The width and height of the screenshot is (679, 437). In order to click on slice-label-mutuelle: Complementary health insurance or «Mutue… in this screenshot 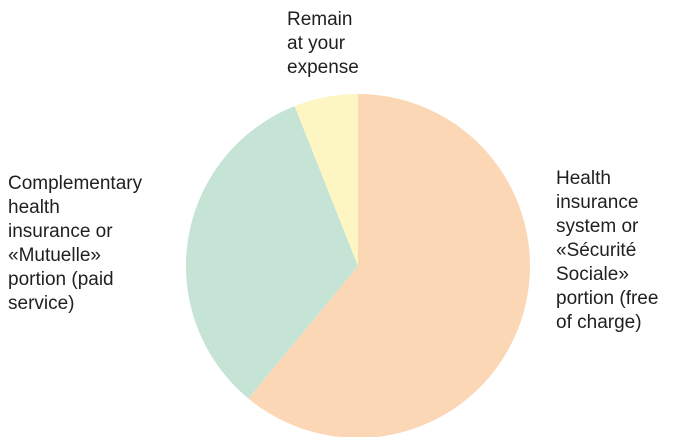, I will do `click(75, 243)`.